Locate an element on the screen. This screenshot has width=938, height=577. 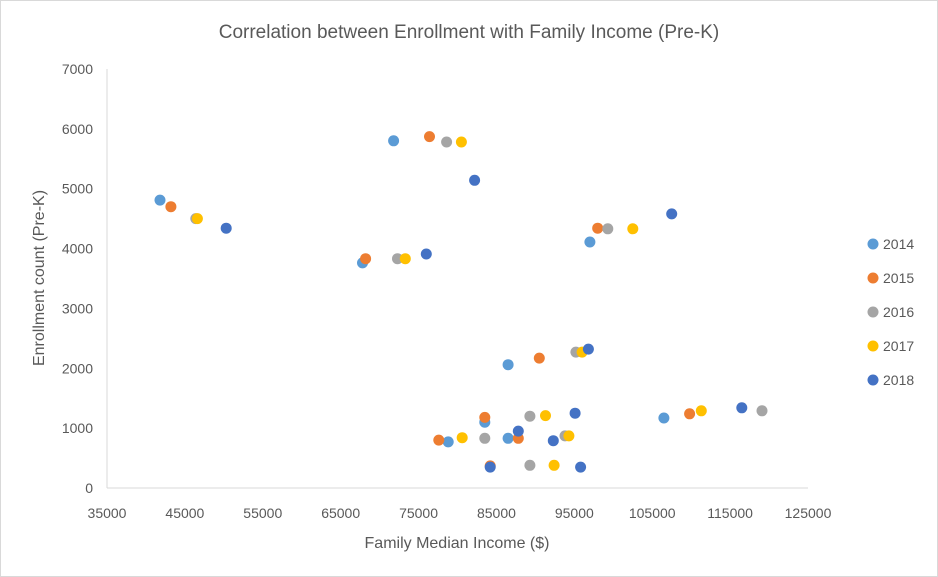
legend-label: 2016 is located at coordinates (898, 312).